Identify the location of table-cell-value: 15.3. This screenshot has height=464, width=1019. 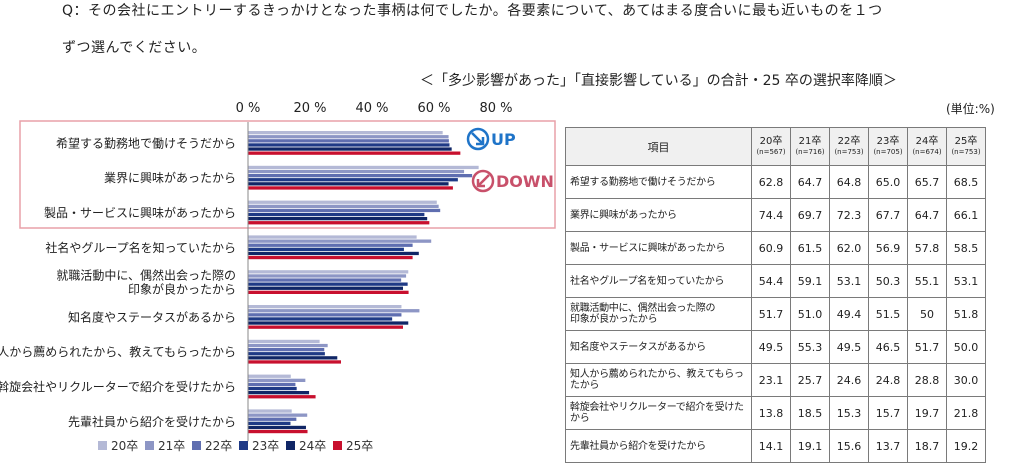
(849, 413).